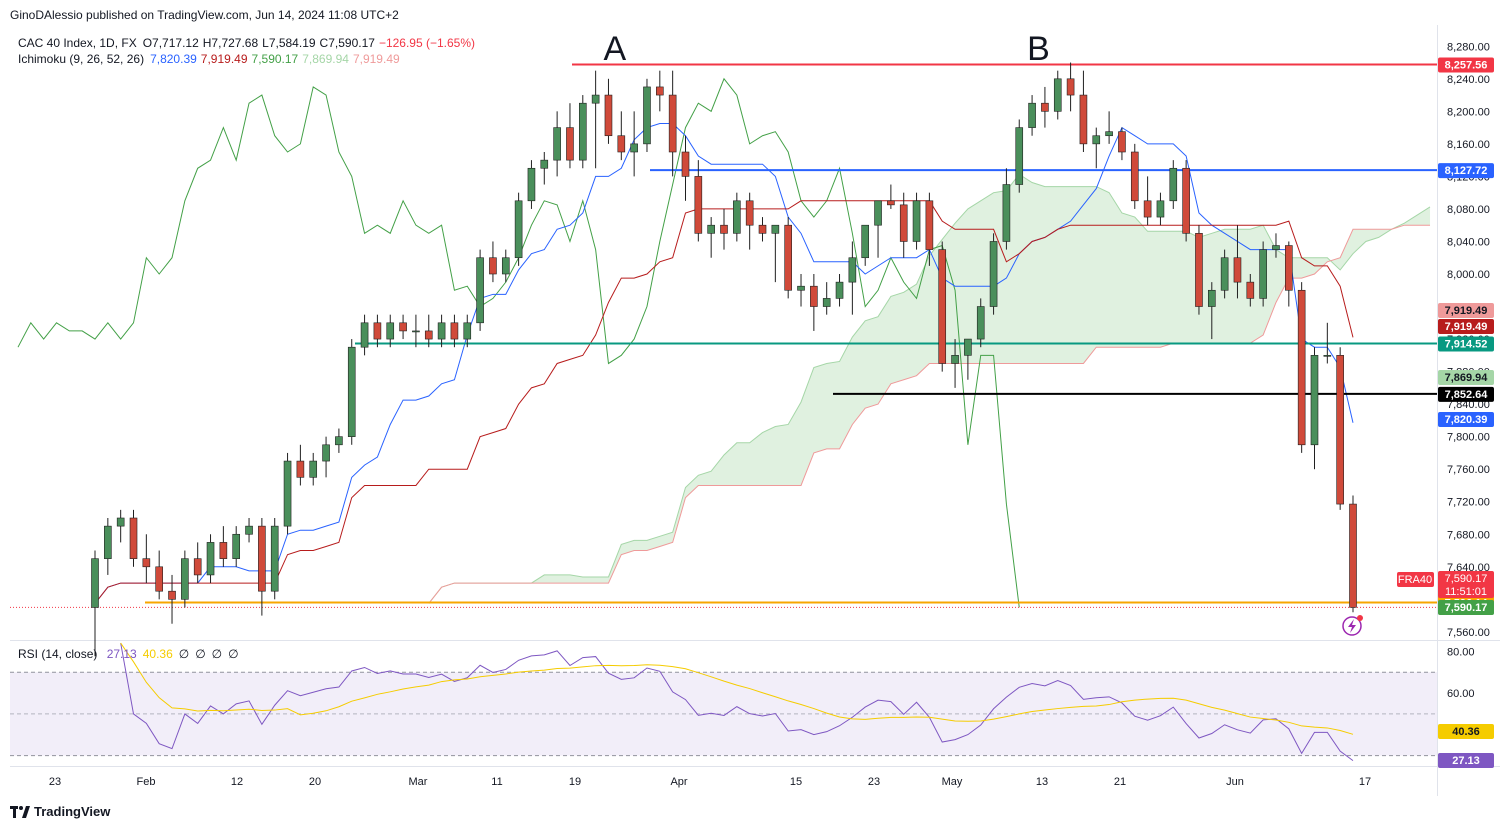 The height and width of the screenshot is (830, 1509). What do you see at coordinates (1360, 618) in the screenshot?
I see `alert-icon-dot` at bounding box center [1360, 618].